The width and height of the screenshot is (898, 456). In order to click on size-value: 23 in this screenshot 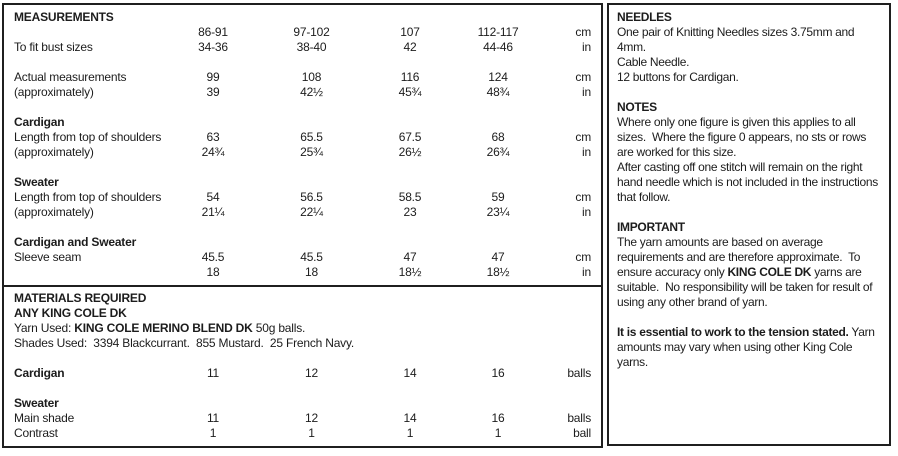, I will do `click(410, 212)`.